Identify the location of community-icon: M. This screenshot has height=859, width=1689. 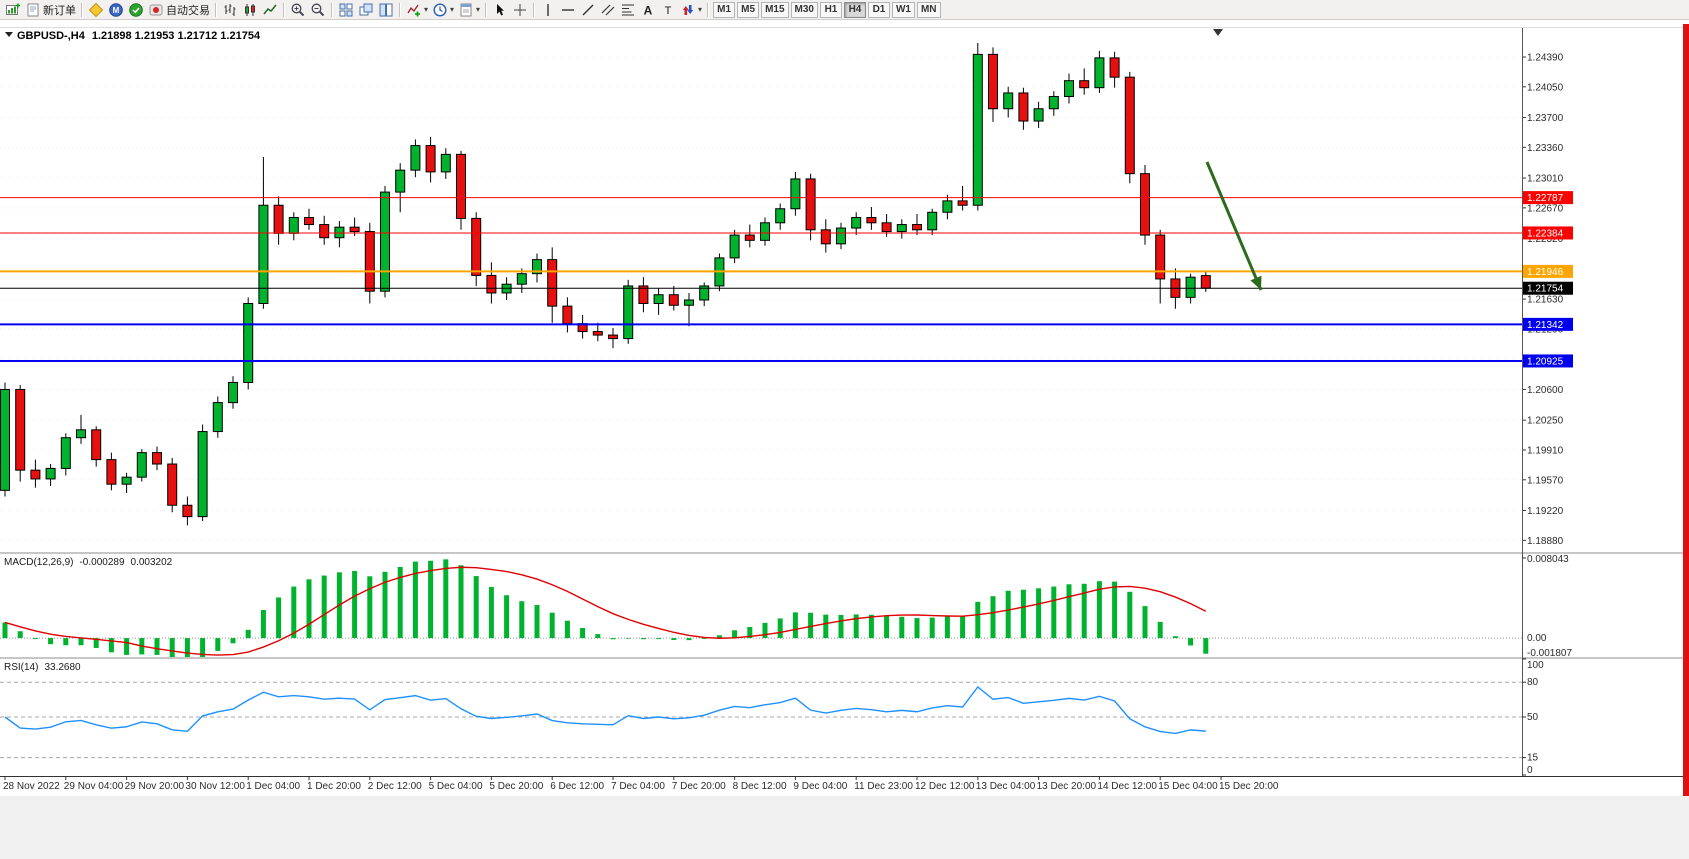
(116, 9).